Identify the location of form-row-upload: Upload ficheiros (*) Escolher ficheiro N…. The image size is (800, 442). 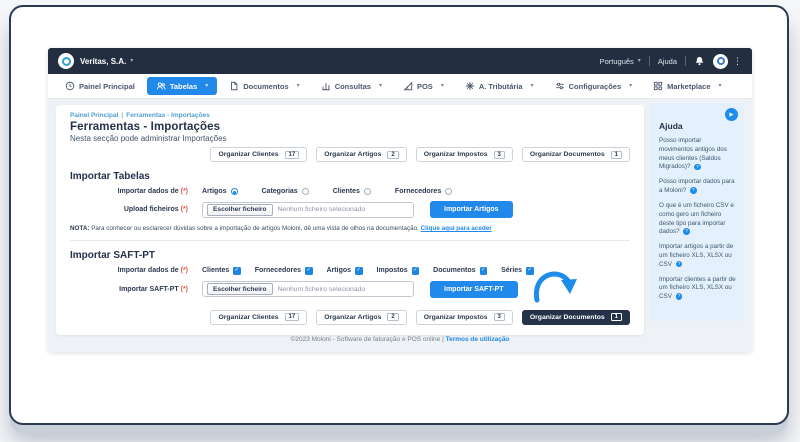
(350, 209).